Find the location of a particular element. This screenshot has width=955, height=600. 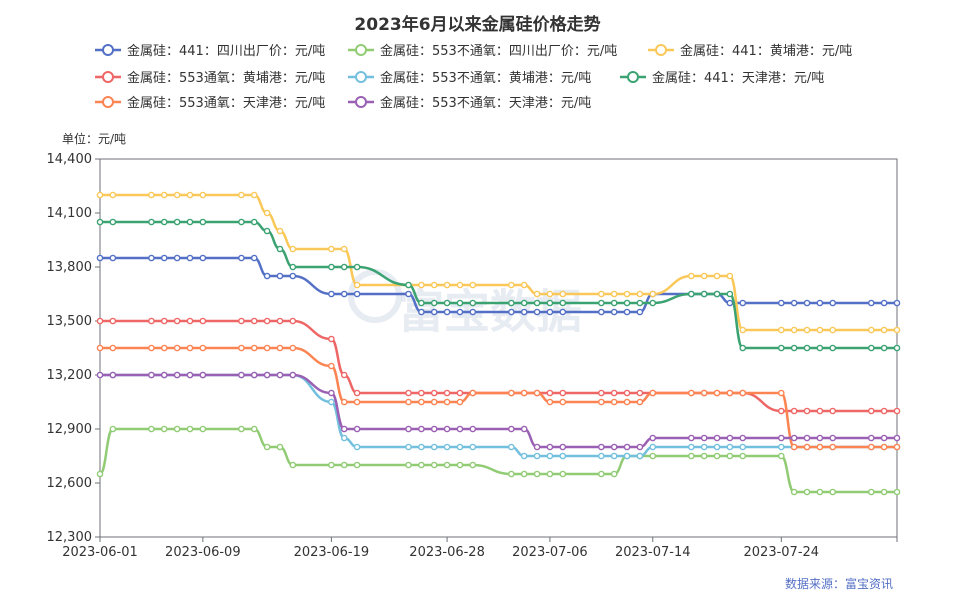

legend-item: 金属硅：553不通氧：天津港：元/吨 is located at coordinates (469, 101).